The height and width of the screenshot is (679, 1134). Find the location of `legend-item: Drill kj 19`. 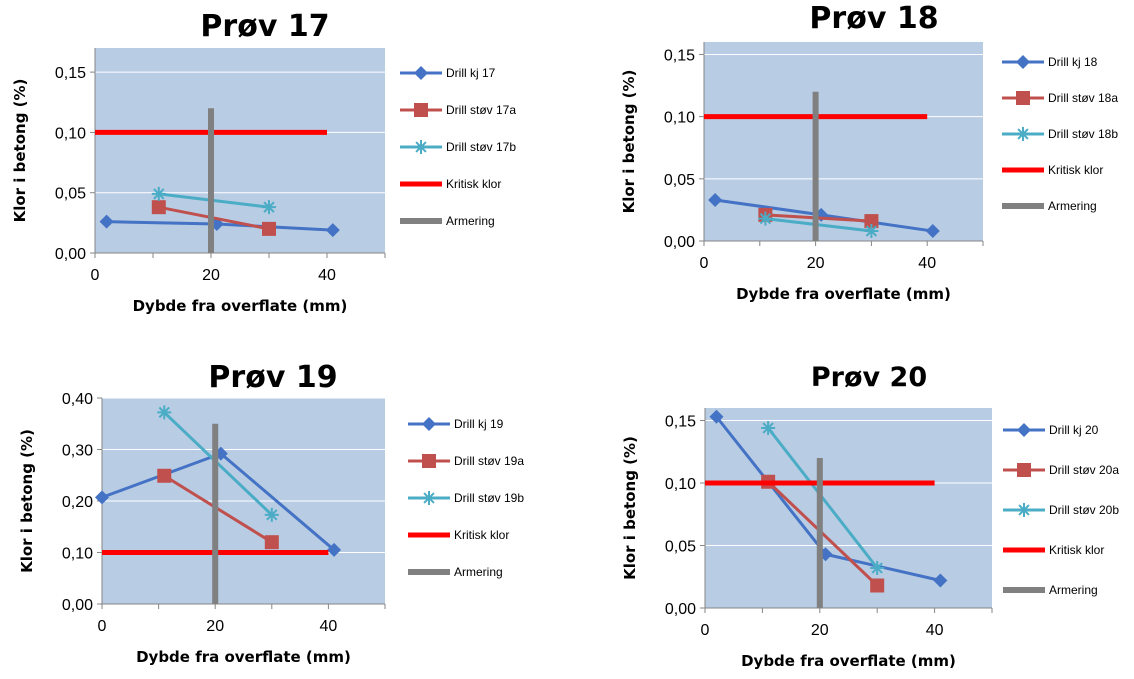

legend-item: Drill kj 19 is located at coordinates (456, 424).